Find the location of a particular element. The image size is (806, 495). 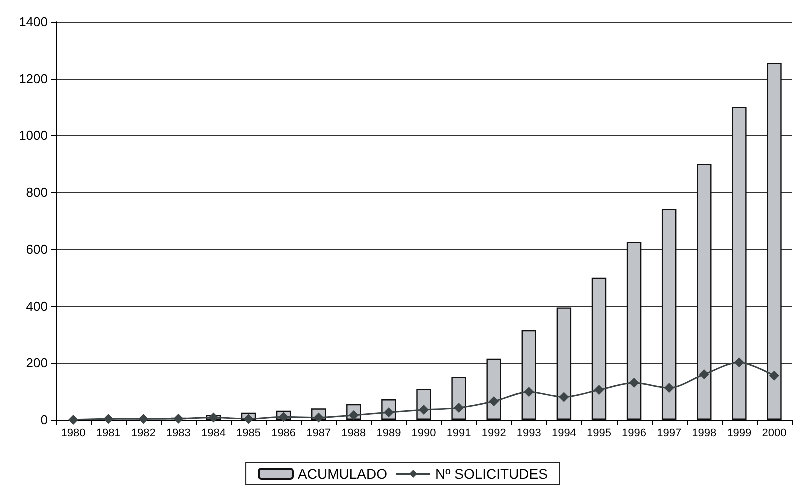

x-tick-label: 1996 is located at coordinates (634, 434).